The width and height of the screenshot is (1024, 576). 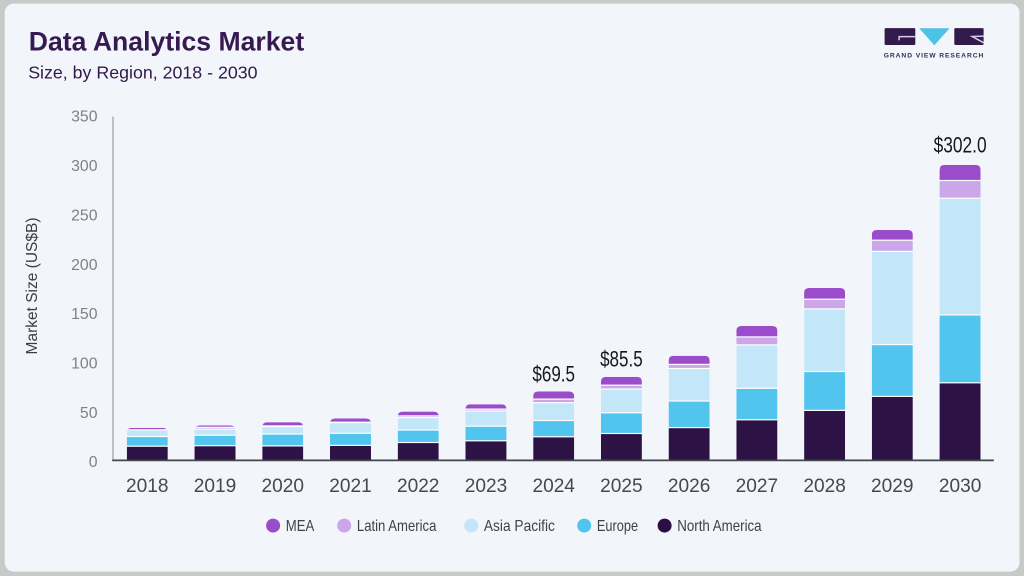 What do you see at coordinates (167, 41) in the screenshot?
I see `svg-text: Data Analytics Market` at bounding box center [167, 41].